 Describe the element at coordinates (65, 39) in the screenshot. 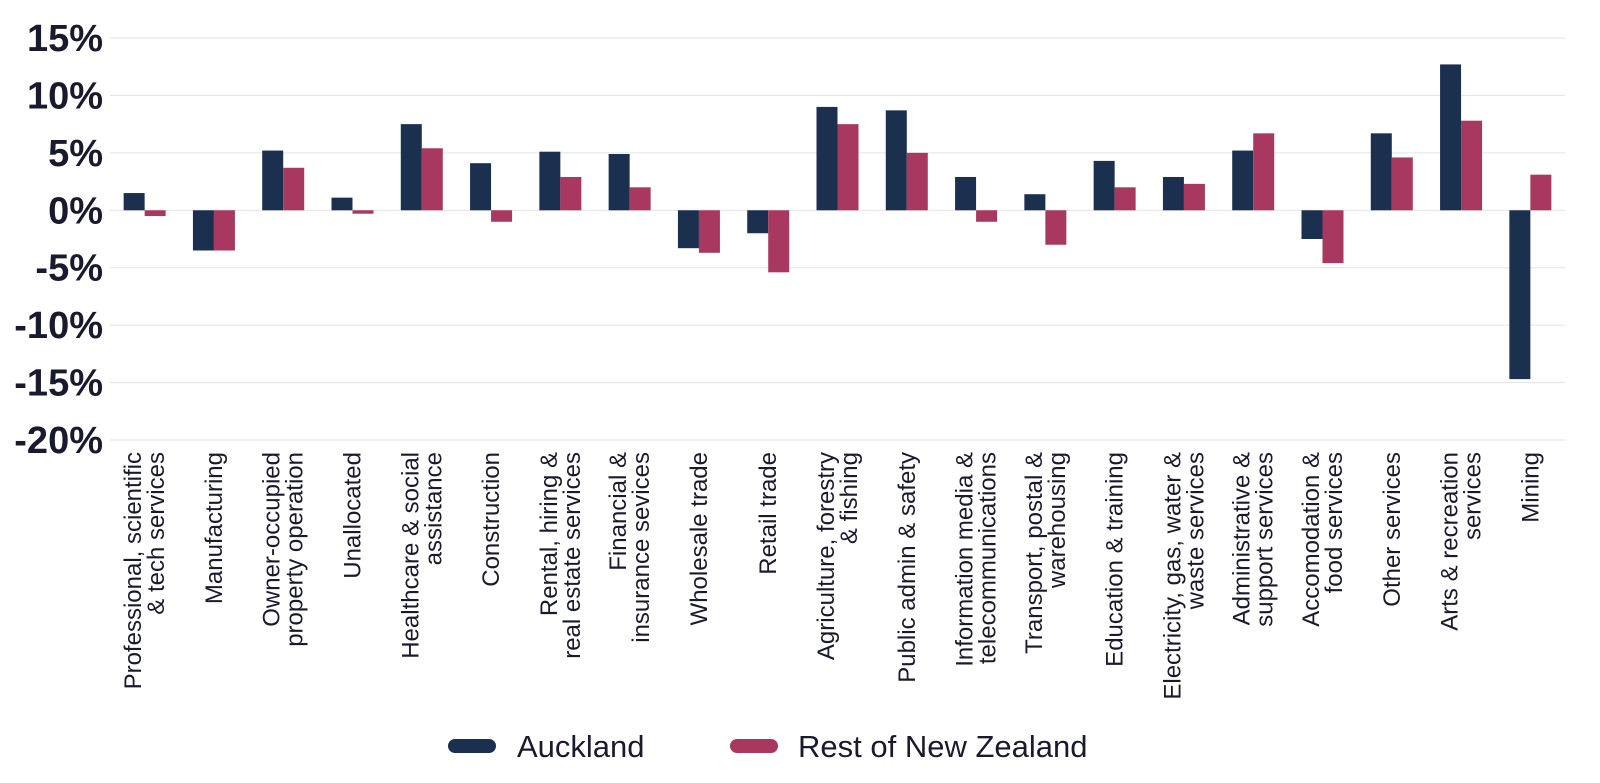

I see `y-tick-label: 15%` at that location.